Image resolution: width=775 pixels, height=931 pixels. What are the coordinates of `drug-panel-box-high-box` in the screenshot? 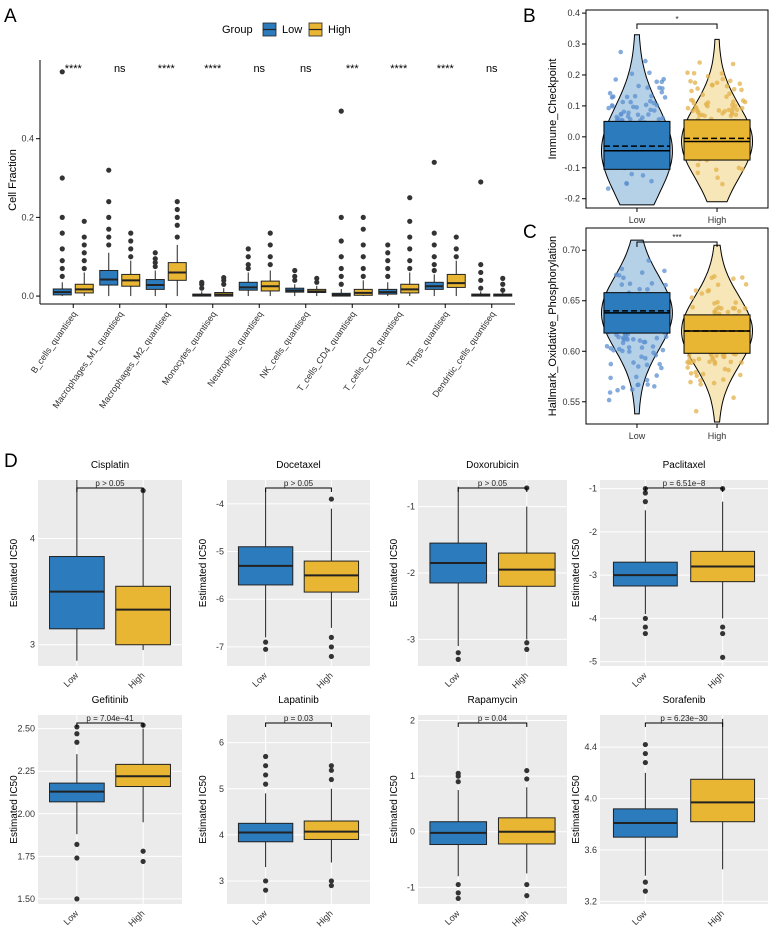 It's located at (331, 830).